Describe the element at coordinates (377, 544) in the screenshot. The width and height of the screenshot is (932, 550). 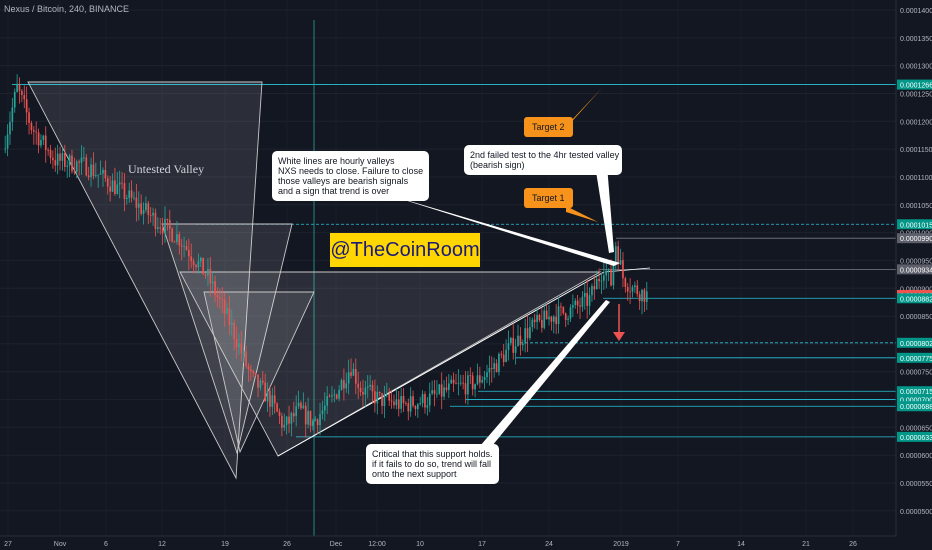
I see `x-tick-label: 12:00` at that location.